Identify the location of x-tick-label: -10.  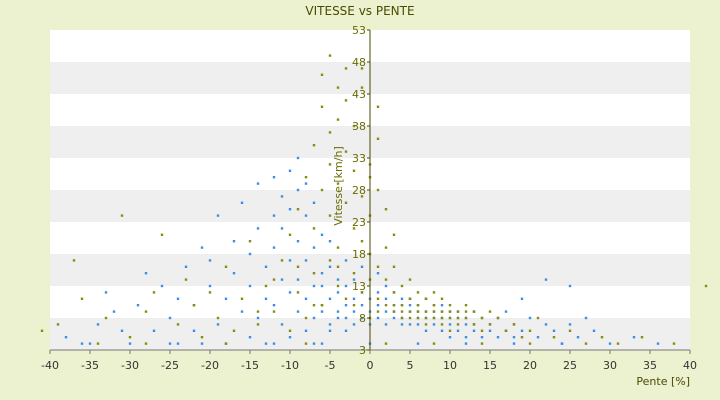
(290, 365).